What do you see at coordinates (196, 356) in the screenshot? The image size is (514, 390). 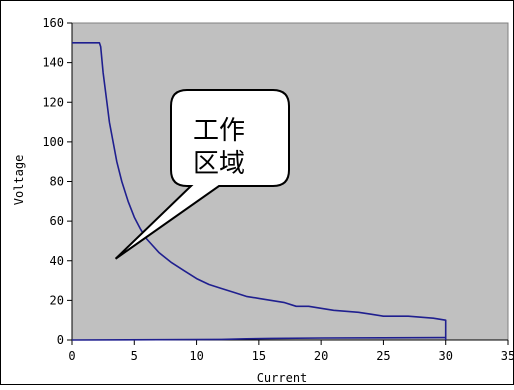 I see `x-tick-label: 10` at bounding box center [196, 356].